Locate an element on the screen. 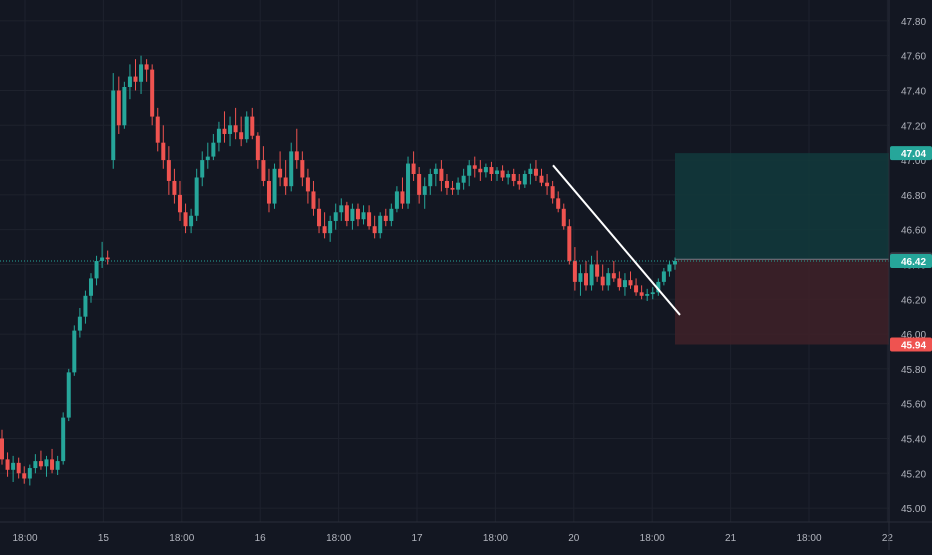 The height and width of the screenshot is (555, 932). y-tick-label: 45.40 is located at coordinates (913, 439).